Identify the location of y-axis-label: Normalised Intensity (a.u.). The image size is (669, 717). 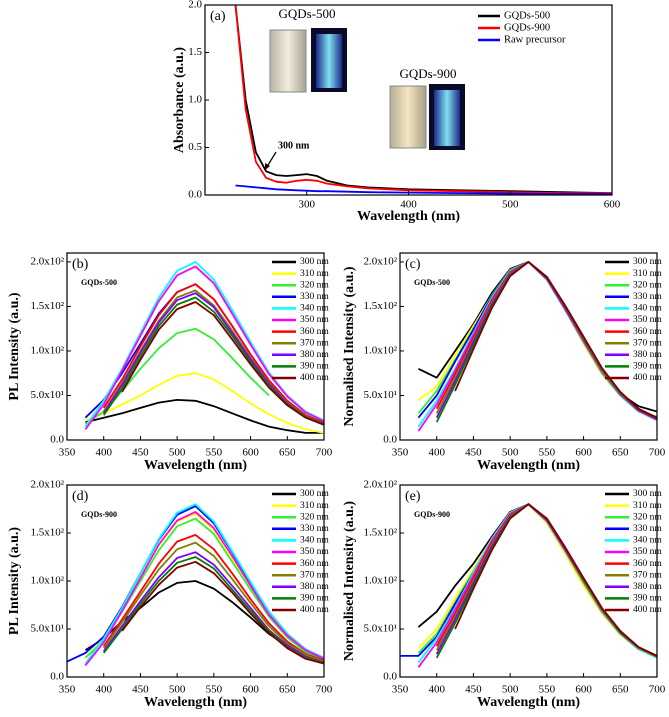
(349, 581).